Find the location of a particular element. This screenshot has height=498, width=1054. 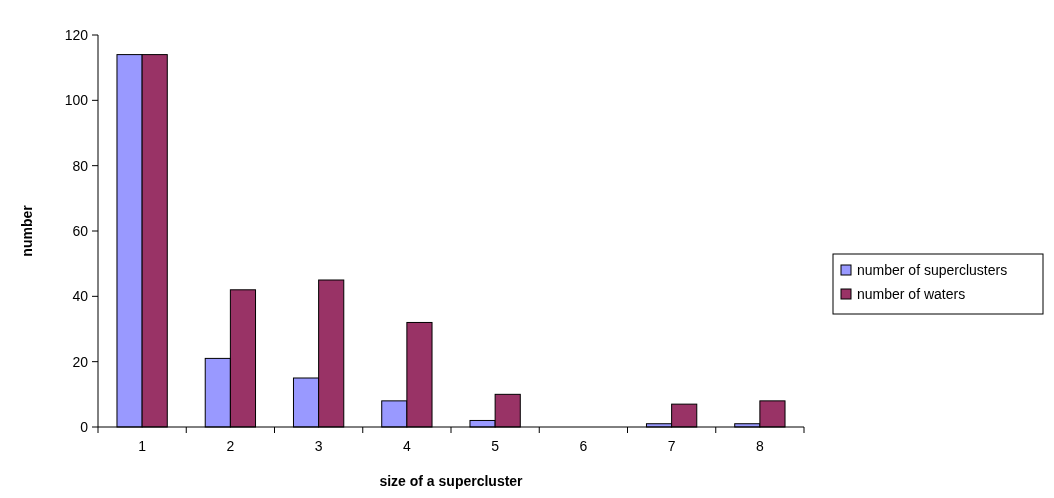

x-tick-label: 5 is located at coordinates (495, 446).